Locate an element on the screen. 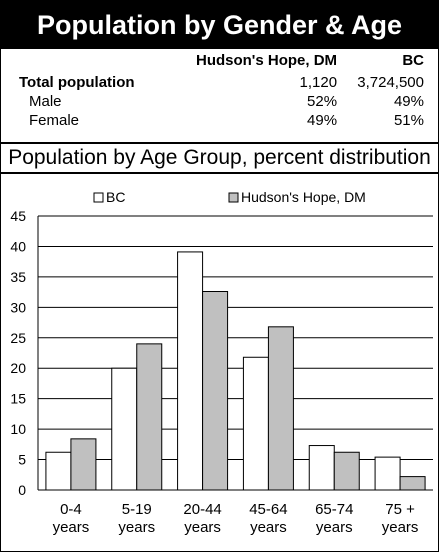 Image resolution: width=439 pixels, height=552 pixels. page-title: Population by Gender & Age is located at coordinates (219, 25).